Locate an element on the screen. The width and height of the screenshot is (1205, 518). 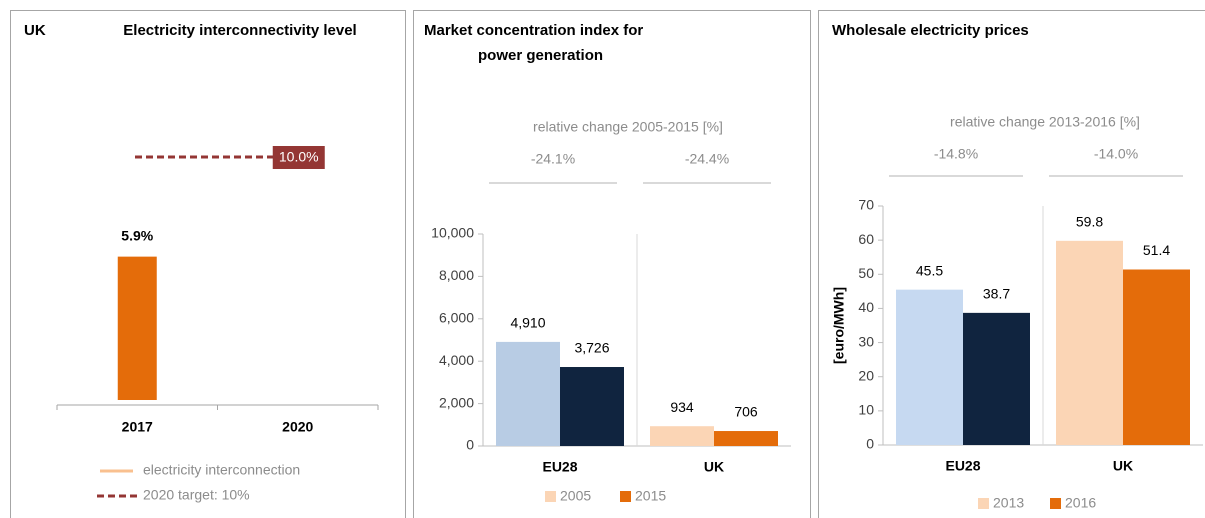
y-tick-label: 10,000 is located at coordinates (452, 233).